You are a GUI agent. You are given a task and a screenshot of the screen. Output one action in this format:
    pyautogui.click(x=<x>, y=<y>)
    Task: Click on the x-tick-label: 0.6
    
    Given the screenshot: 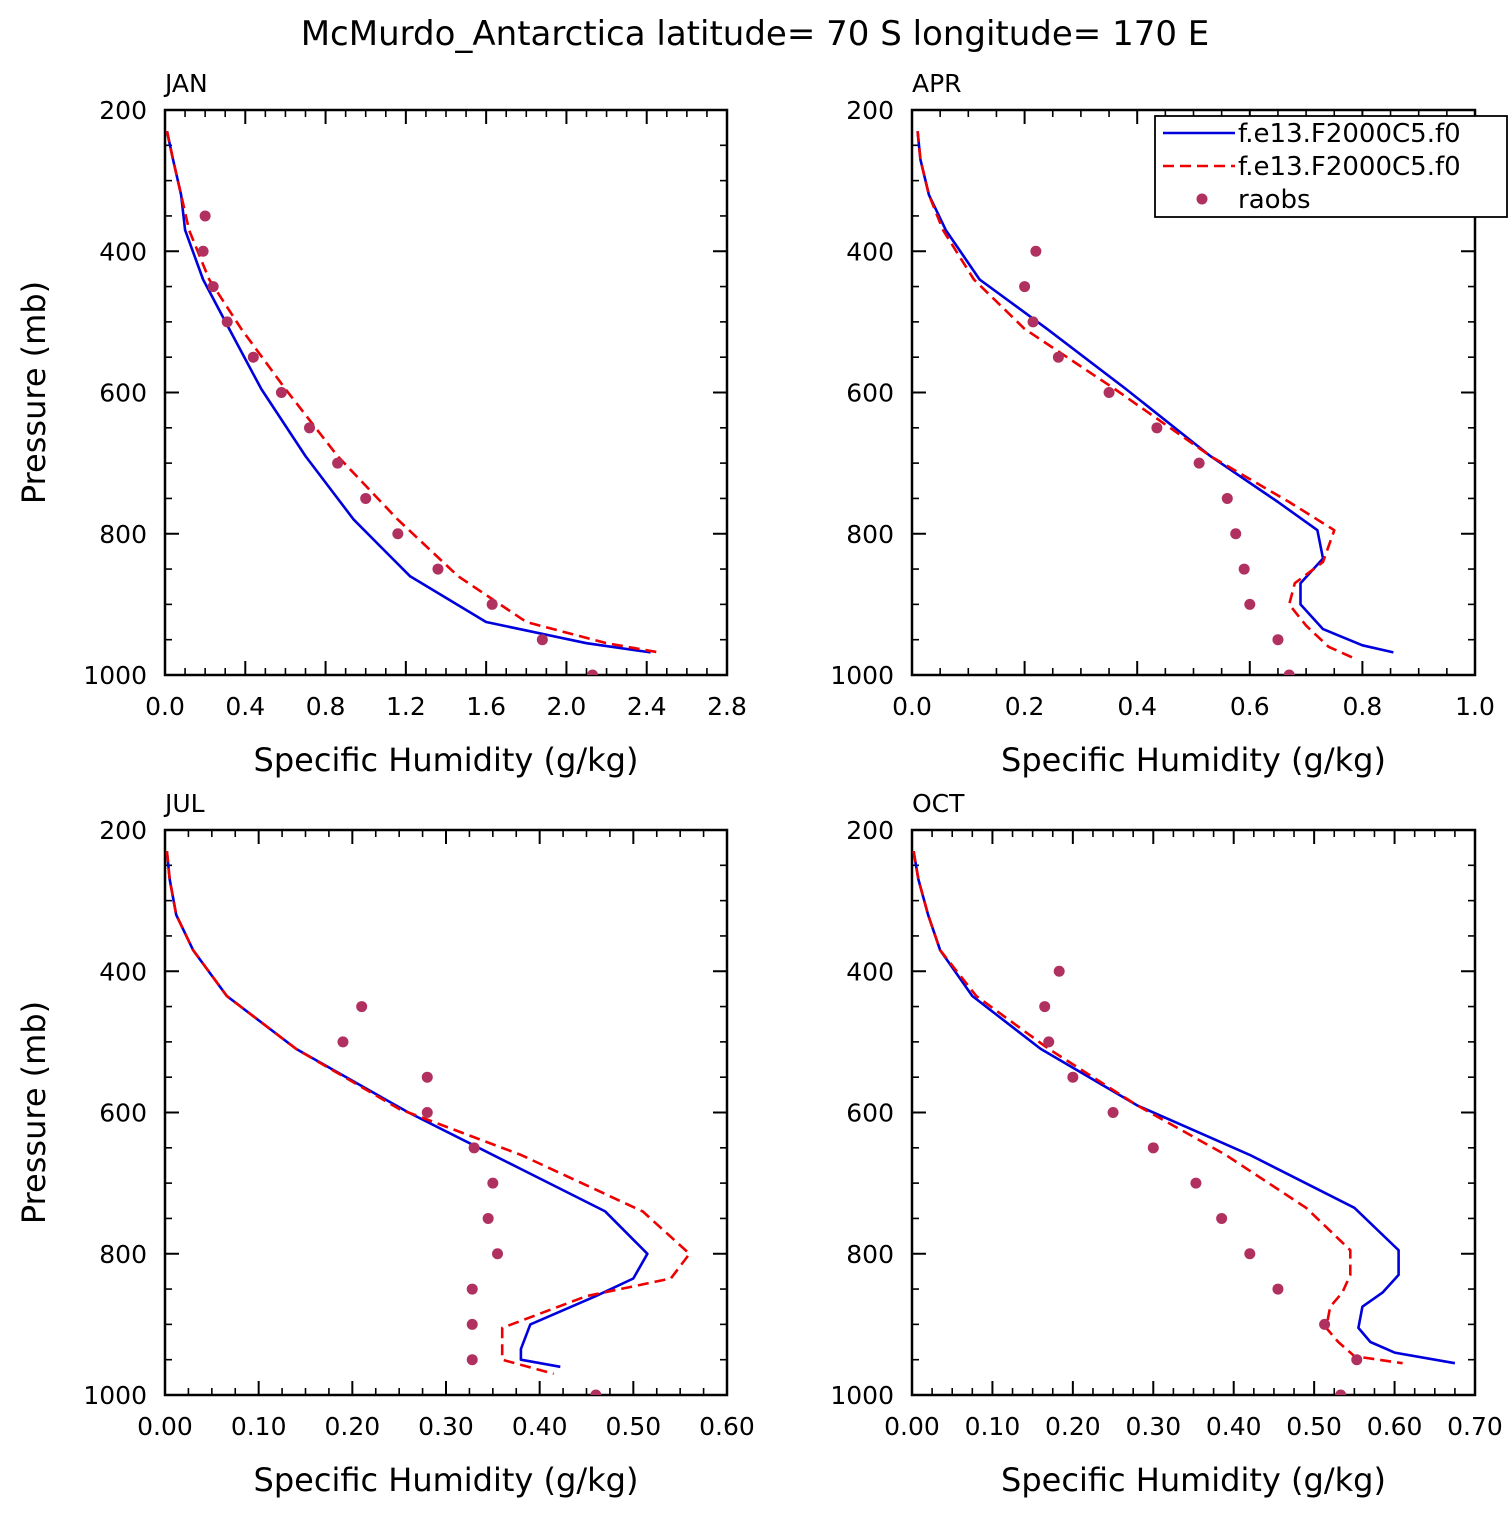 What is the action you would take?
    pyautogui.click(x=1250, y=706)
    